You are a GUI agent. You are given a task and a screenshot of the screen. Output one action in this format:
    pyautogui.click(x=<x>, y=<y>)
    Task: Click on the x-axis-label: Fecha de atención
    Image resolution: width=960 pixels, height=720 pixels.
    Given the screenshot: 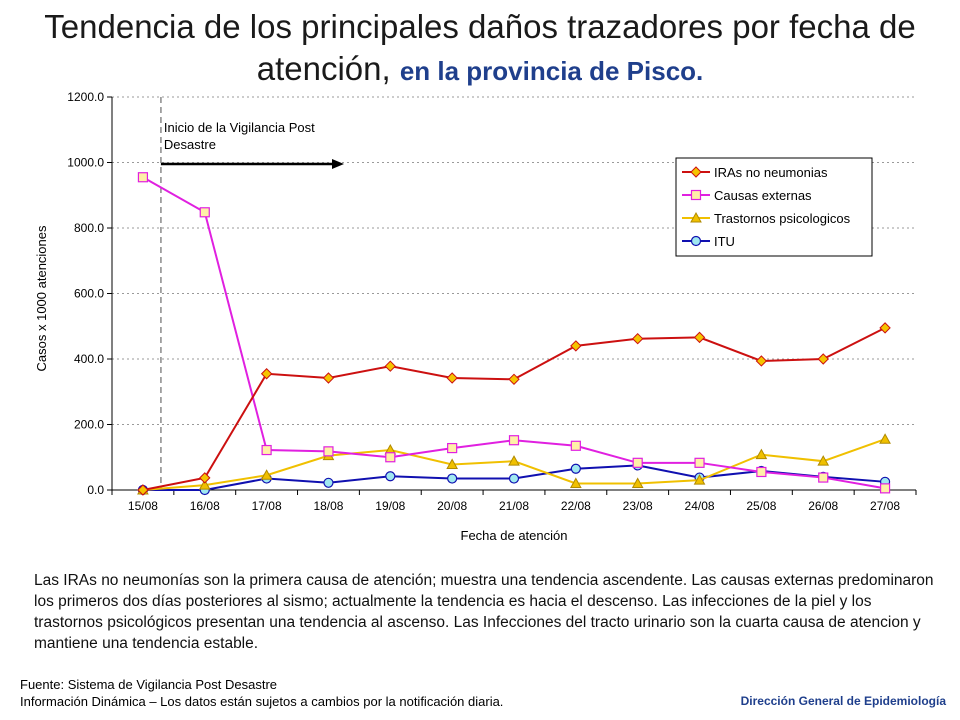 What is the action you would take?
    pyautogui.click(x=514, y=535)
    